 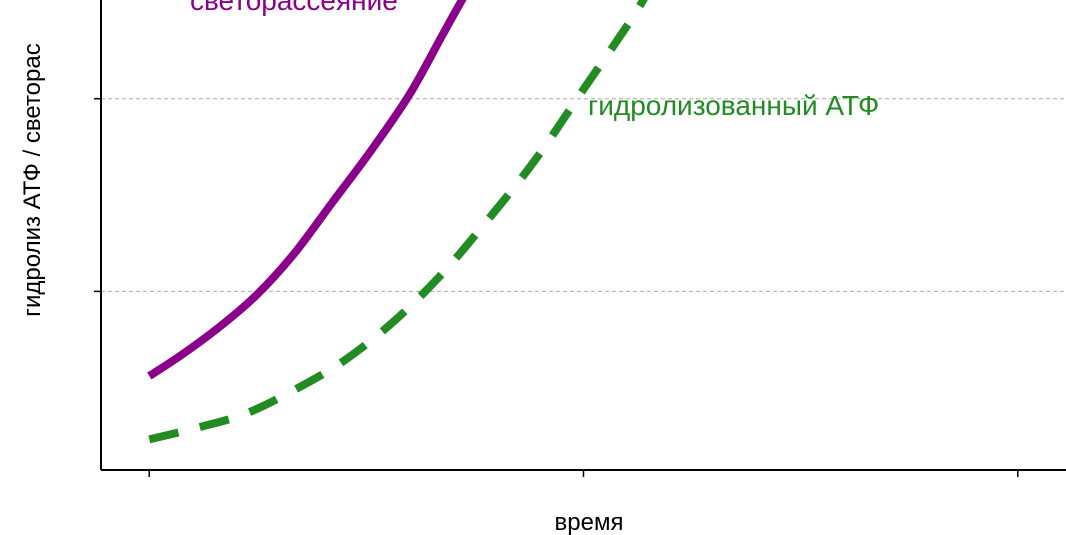 I want to click on series-labels: светорассеяние гидролизованный АТФ, so click(x=534, y=60).